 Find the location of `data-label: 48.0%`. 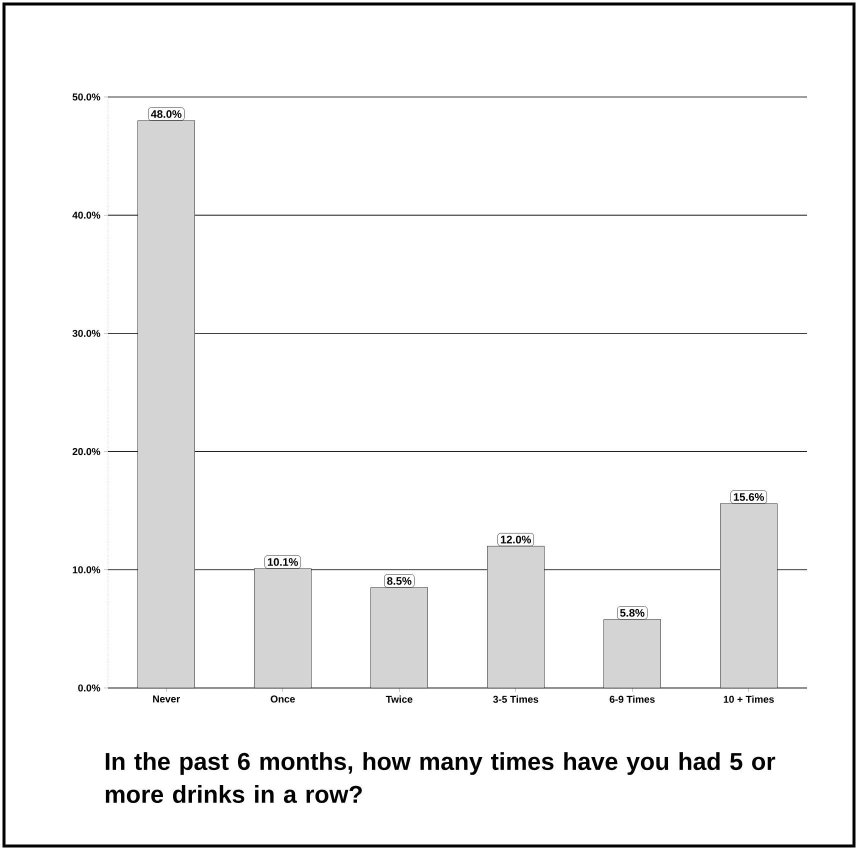

data-label: 48.0% is located at coordinates (166, 114).